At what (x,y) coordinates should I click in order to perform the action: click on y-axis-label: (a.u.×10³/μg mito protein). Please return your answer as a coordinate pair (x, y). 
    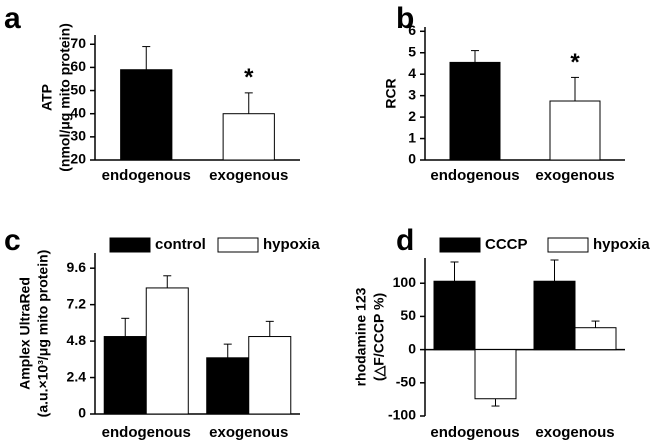
    Looking at the image, I should click on (43, 334).